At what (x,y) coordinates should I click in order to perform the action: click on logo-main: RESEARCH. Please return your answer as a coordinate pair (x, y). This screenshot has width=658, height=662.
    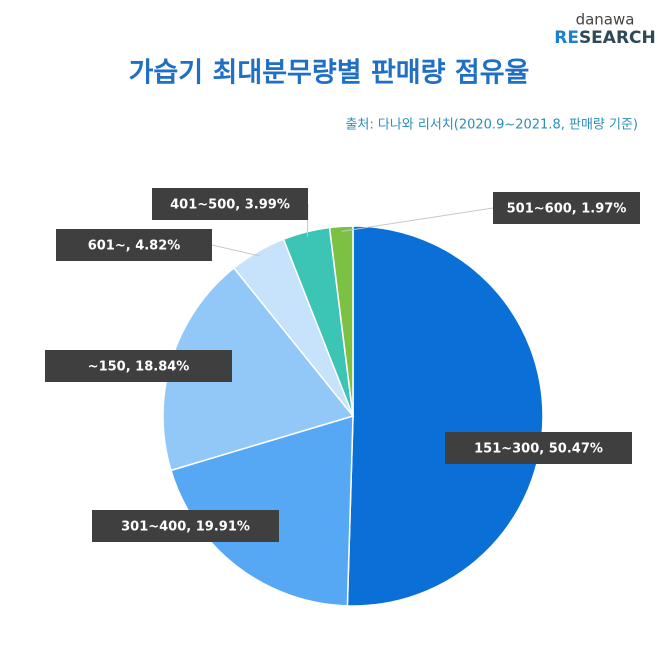
    Looking at the image, I should click on (605, 38).